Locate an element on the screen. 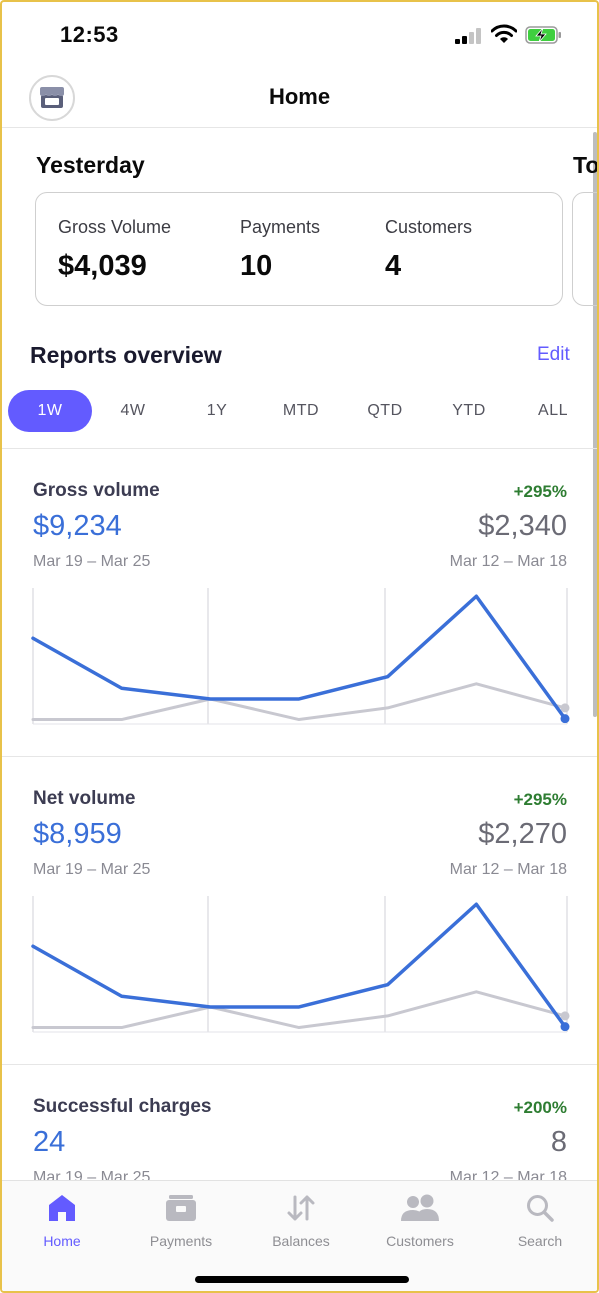 The width and height of the screenshot is (599, 1293). metric-gross-volume: Gross Volume $4,039 is located at coordinates (114, 250).